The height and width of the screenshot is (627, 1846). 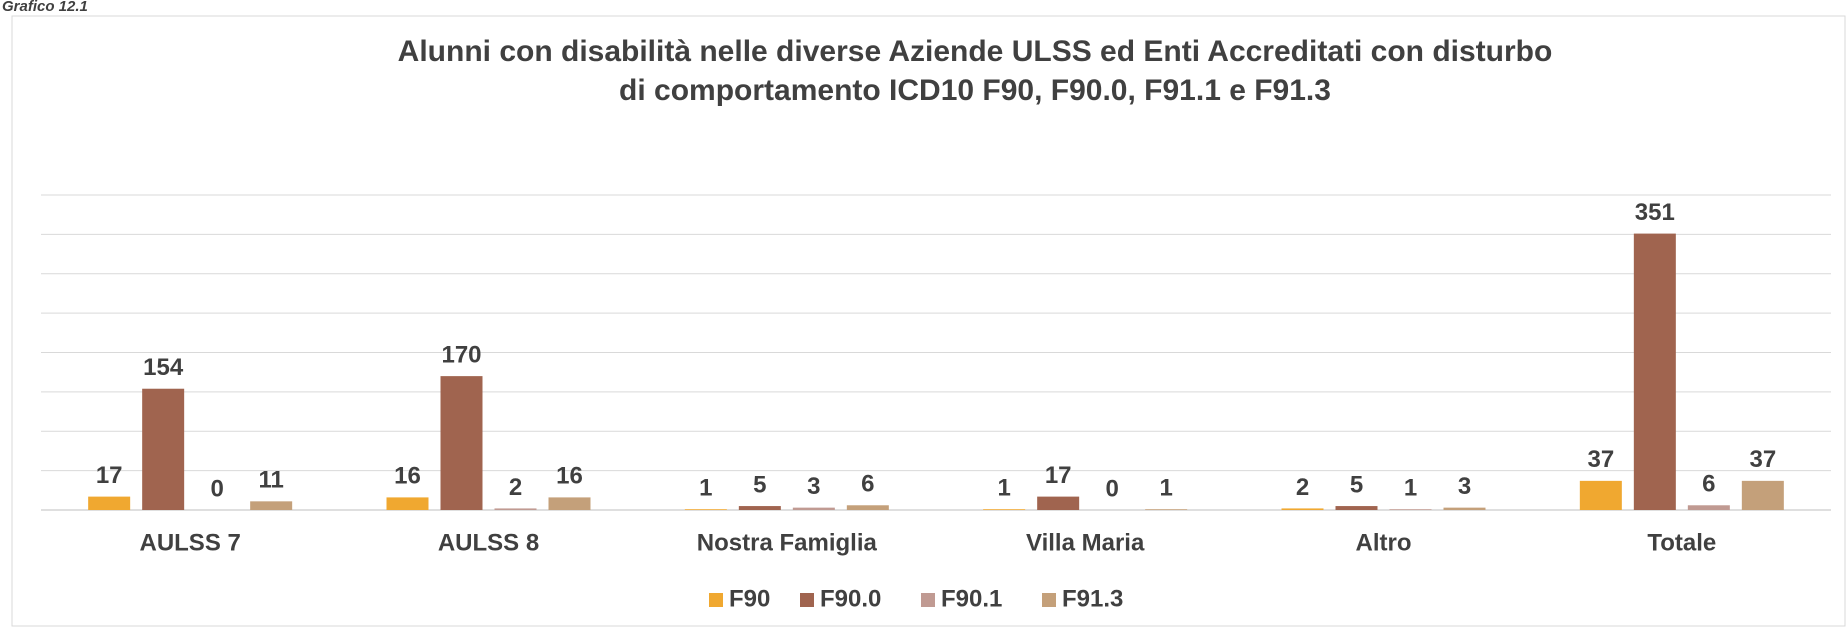 I want to click on caption: Grafico 12.1, so click(x=45, y=7).